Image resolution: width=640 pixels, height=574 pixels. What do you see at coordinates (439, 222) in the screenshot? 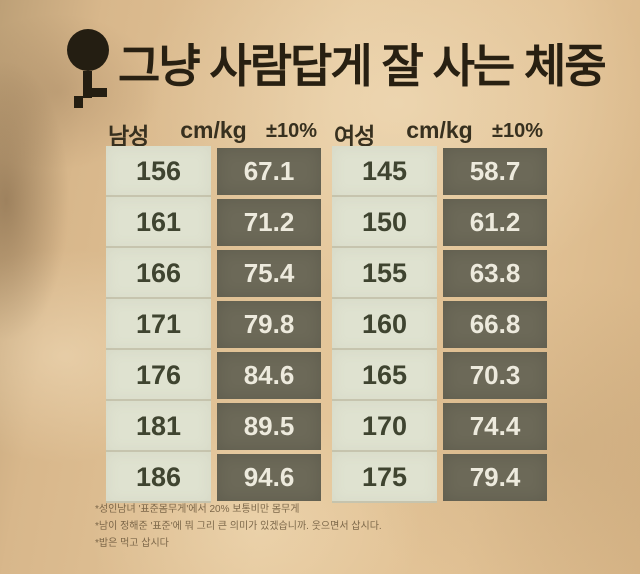
I see `table-row: 150 61.2` at bounding box center [439, 222].